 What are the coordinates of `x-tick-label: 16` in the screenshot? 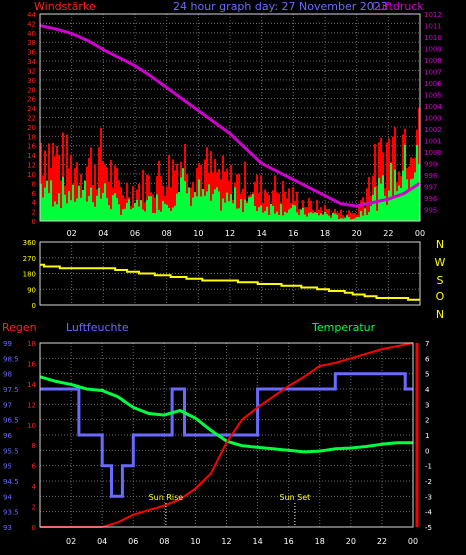 It's located at (289, 541).